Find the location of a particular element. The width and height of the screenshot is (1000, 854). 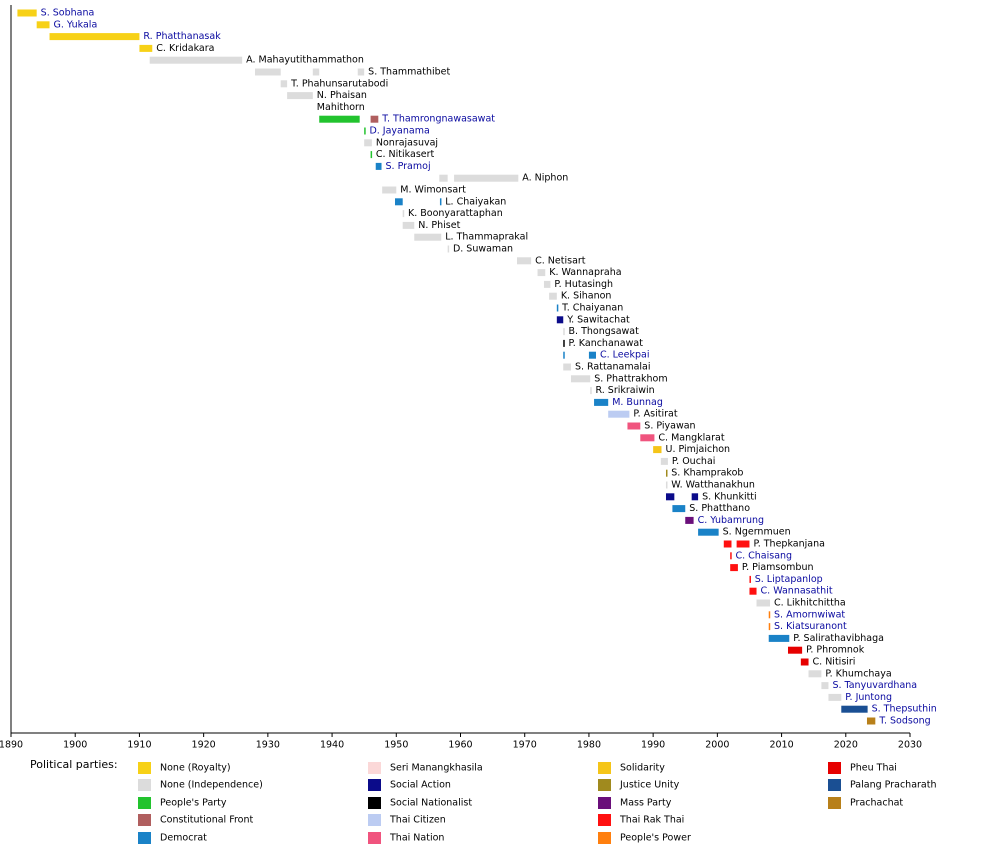

row-label: T. Chaiyanan is located at coordinates (592, 308).